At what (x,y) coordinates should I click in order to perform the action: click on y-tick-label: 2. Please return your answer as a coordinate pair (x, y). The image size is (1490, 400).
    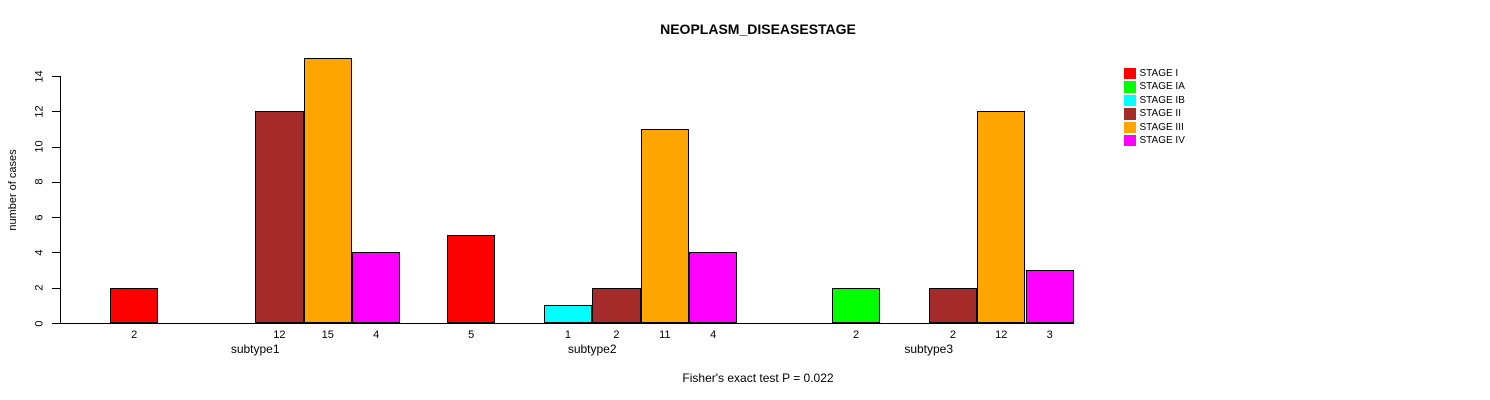
    Looking at the image, I should click on (39, 287).